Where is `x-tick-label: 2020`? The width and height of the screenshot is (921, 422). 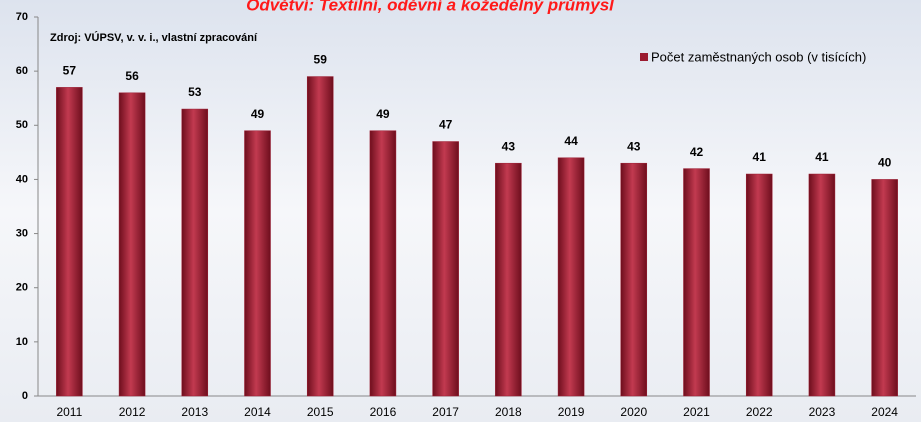 x-tick-label: 2020 is located at coordinates (633, 412).